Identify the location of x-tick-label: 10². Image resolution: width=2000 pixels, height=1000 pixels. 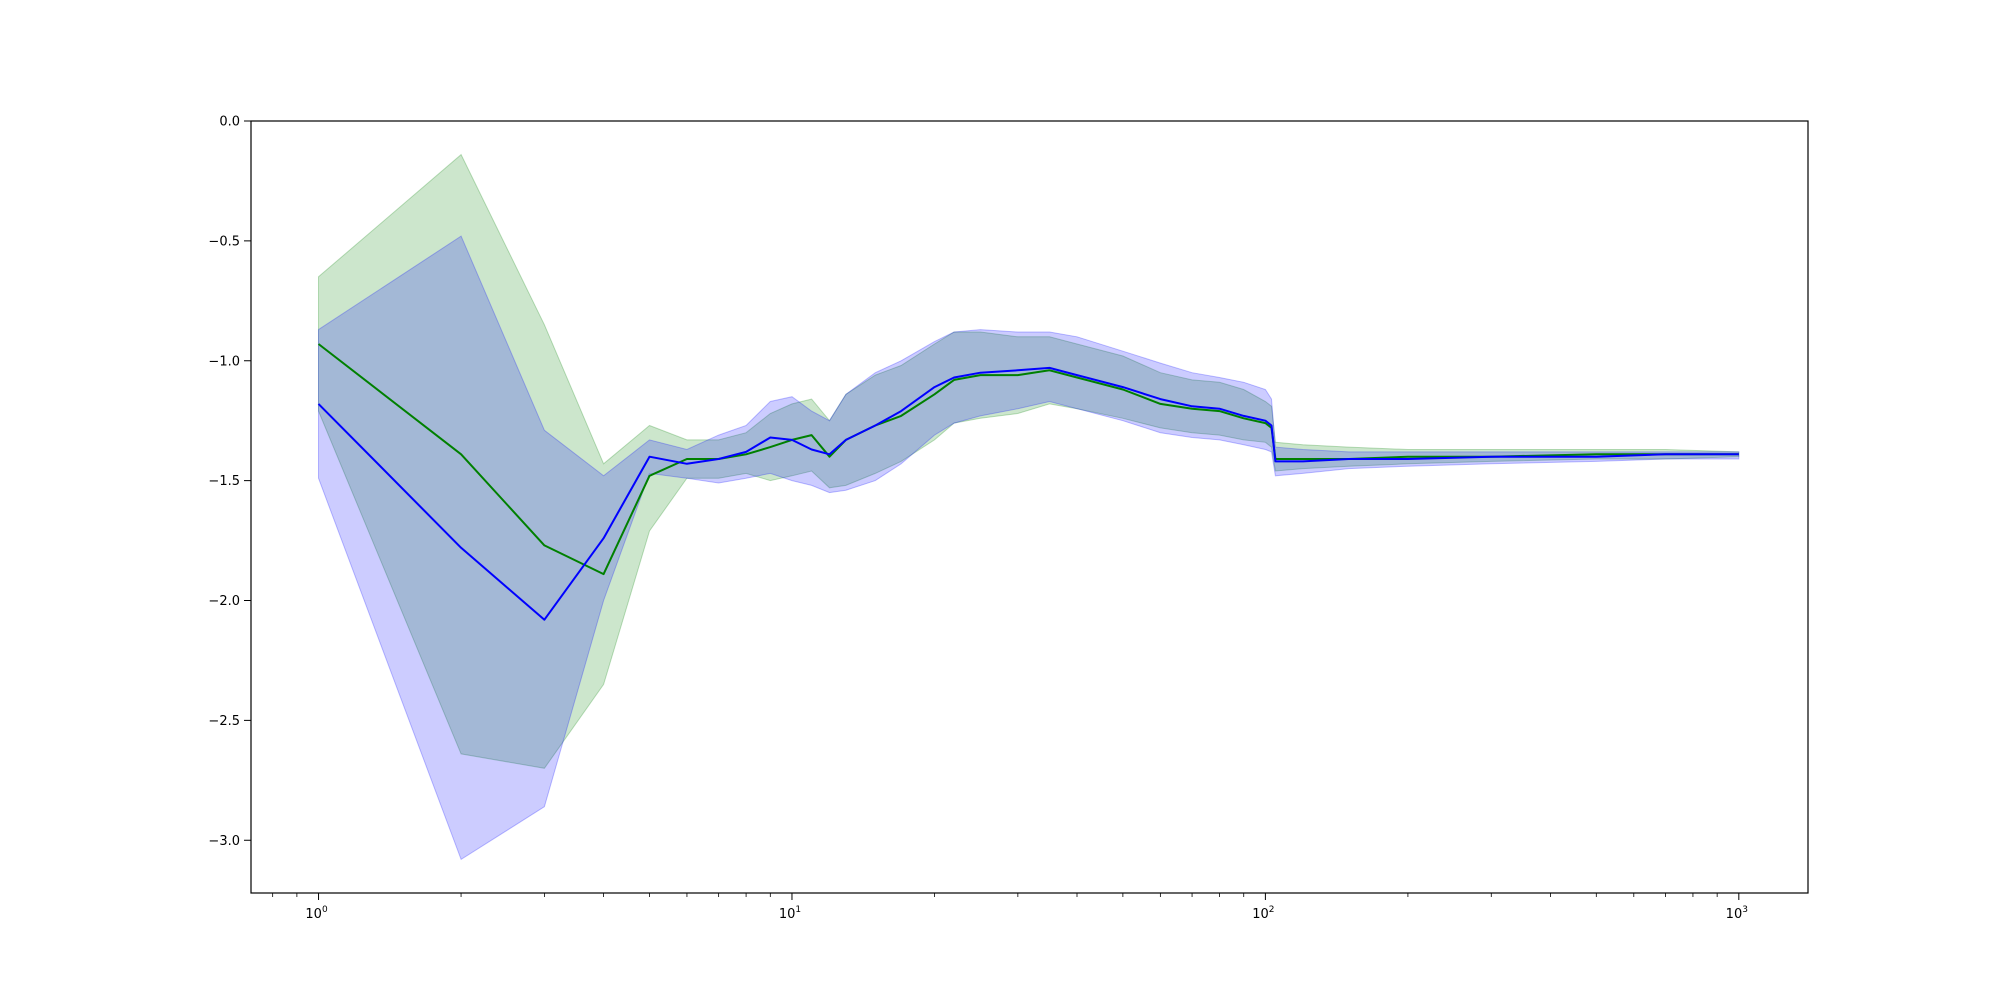
(1263, 913).